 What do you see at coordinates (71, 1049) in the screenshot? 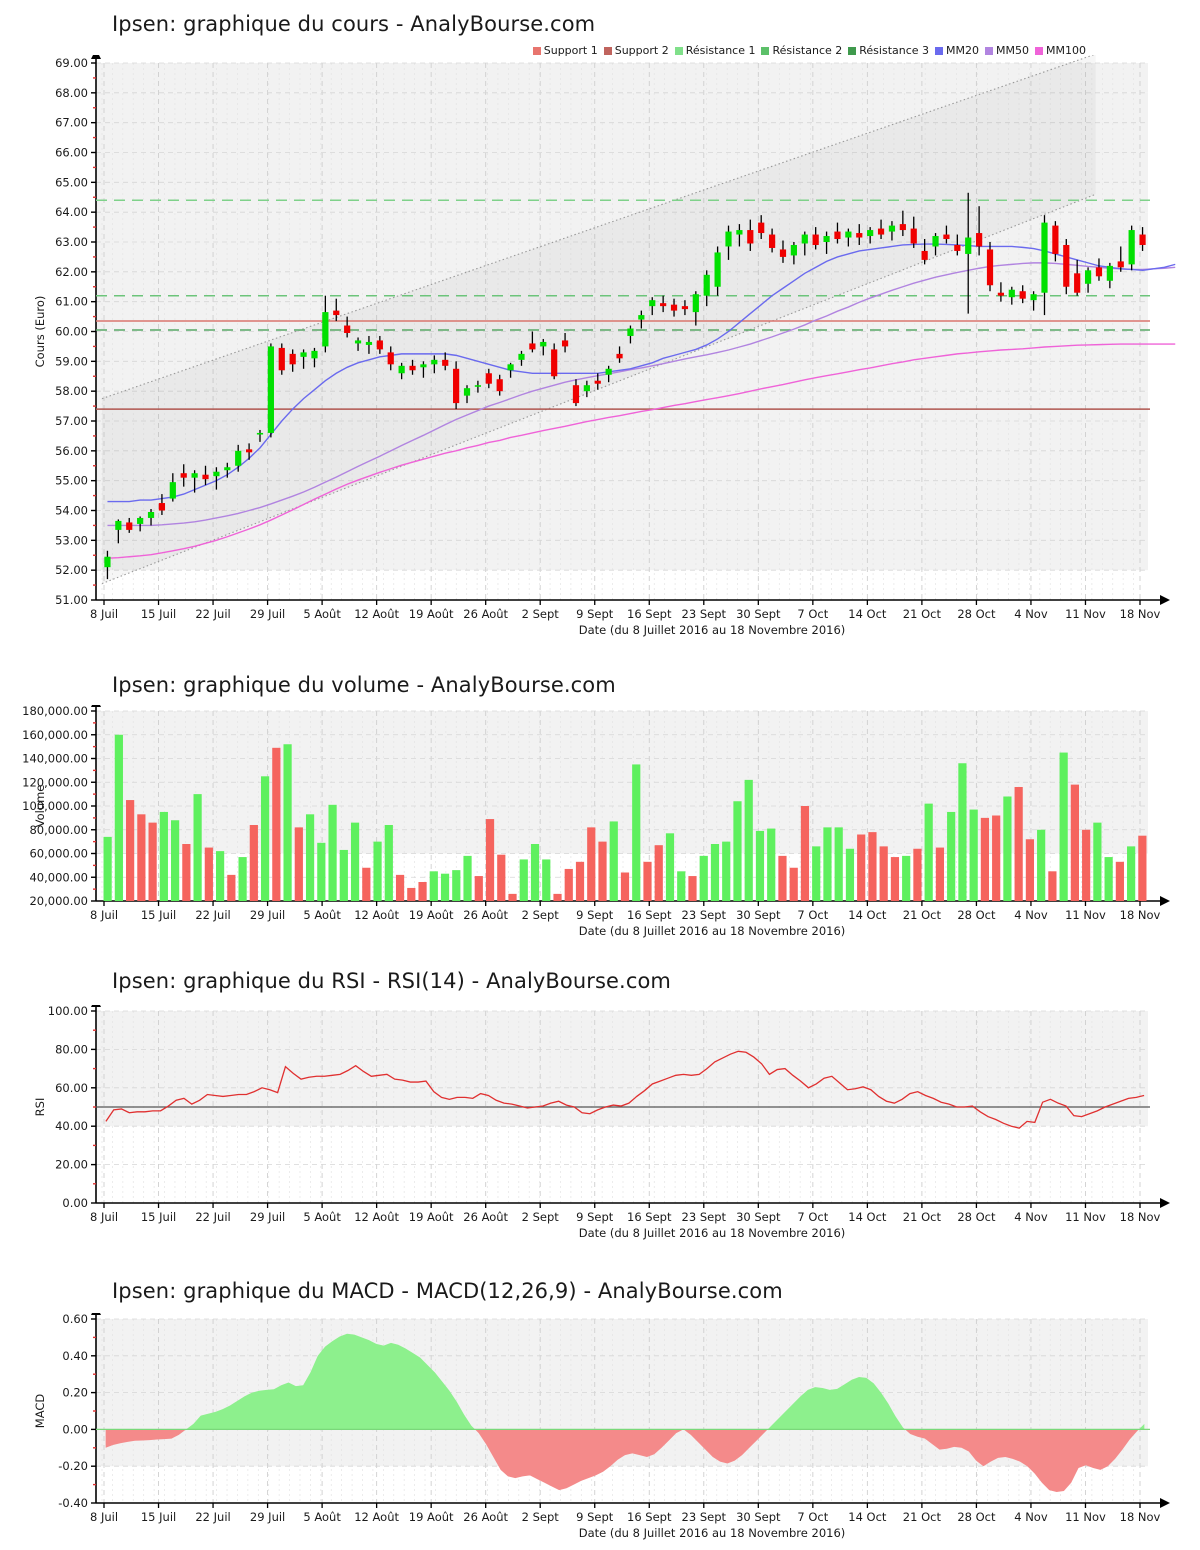
I see `y-axis-tick-label: 80.00` at bounding box center [71, 1049].